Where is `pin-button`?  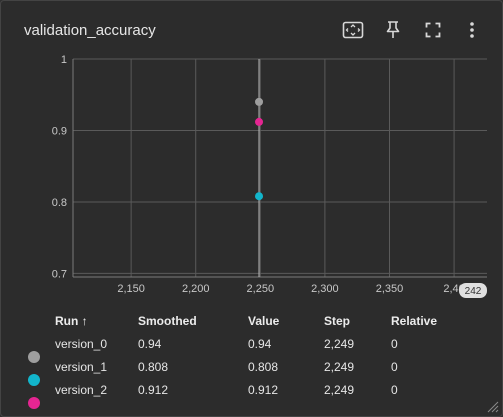 pin-button is located at coordinates (393, 30).